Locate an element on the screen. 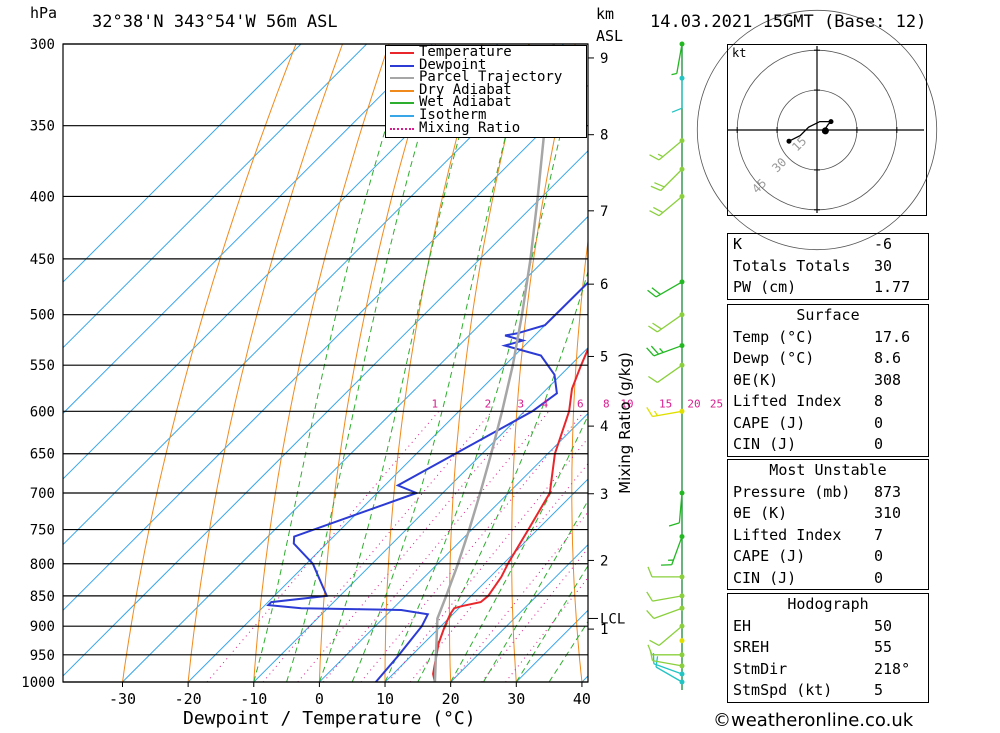 Image resolution: width=1000 pixels, height=733 pixels. km-tick-label: 4 is located at coordinates (604, 427).